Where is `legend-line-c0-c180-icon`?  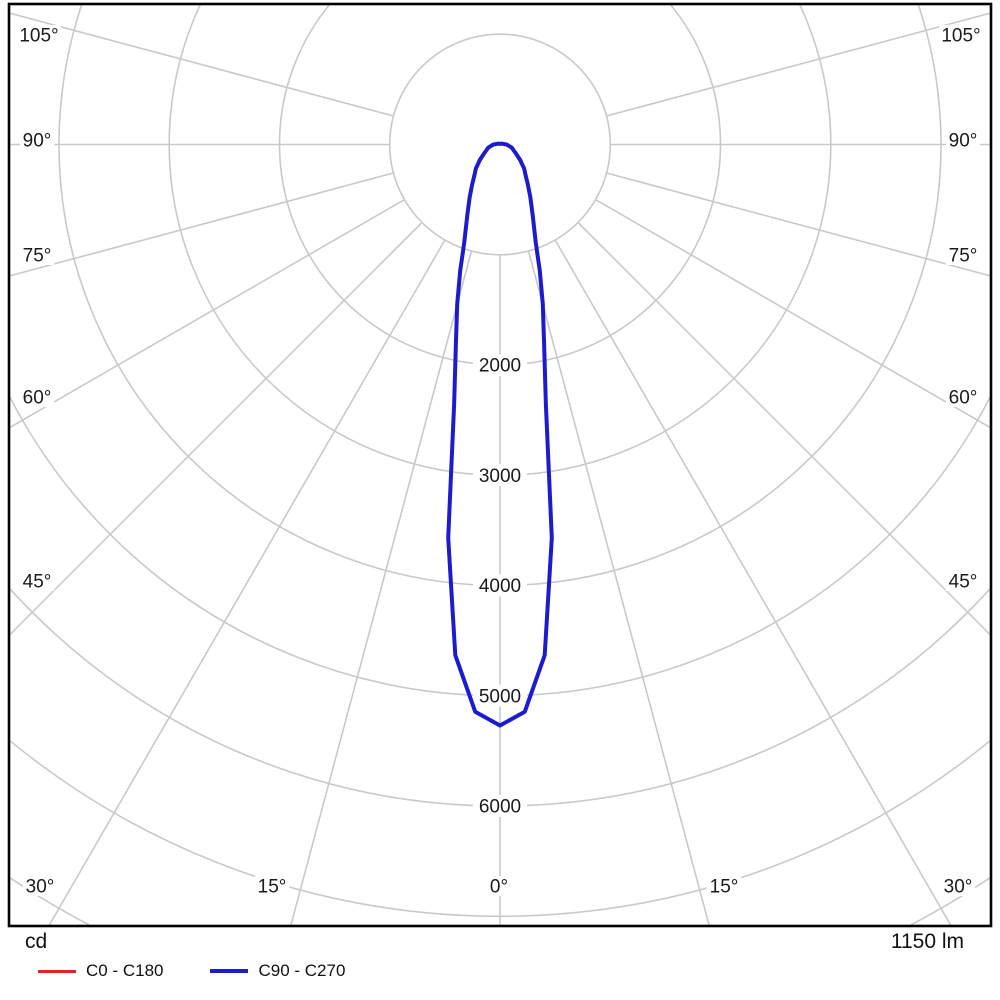 legend-line-c0-c180-icon is located at coordinates (57, 971).